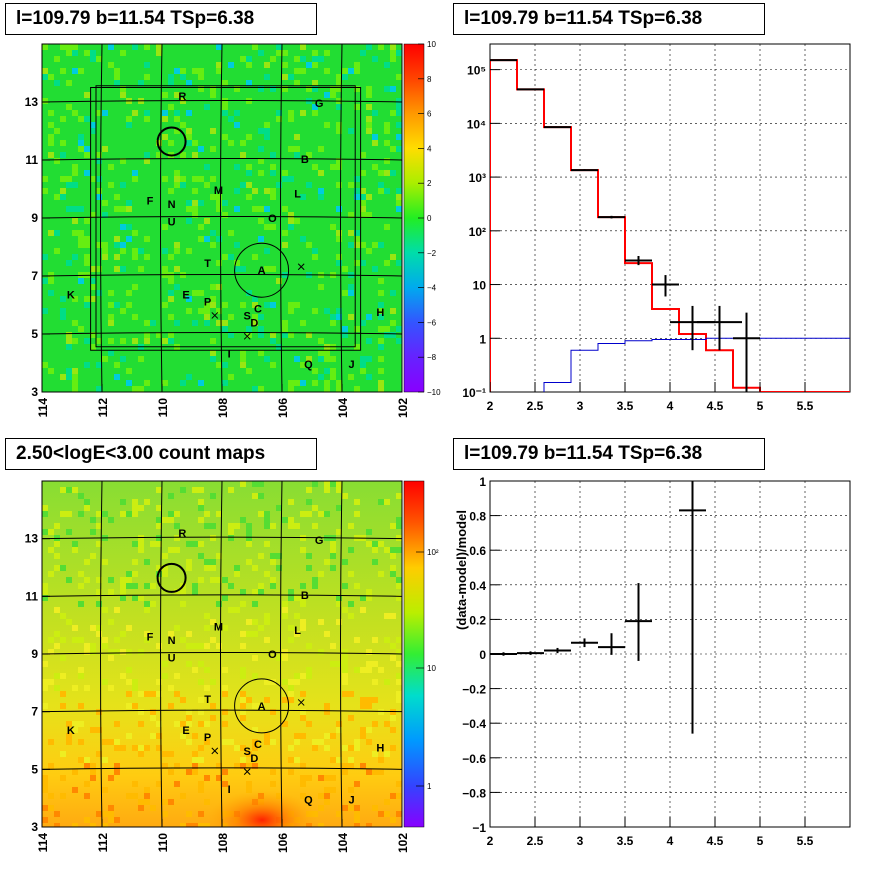  I want to click on tl-palette-label: −4, so click(432, 288).